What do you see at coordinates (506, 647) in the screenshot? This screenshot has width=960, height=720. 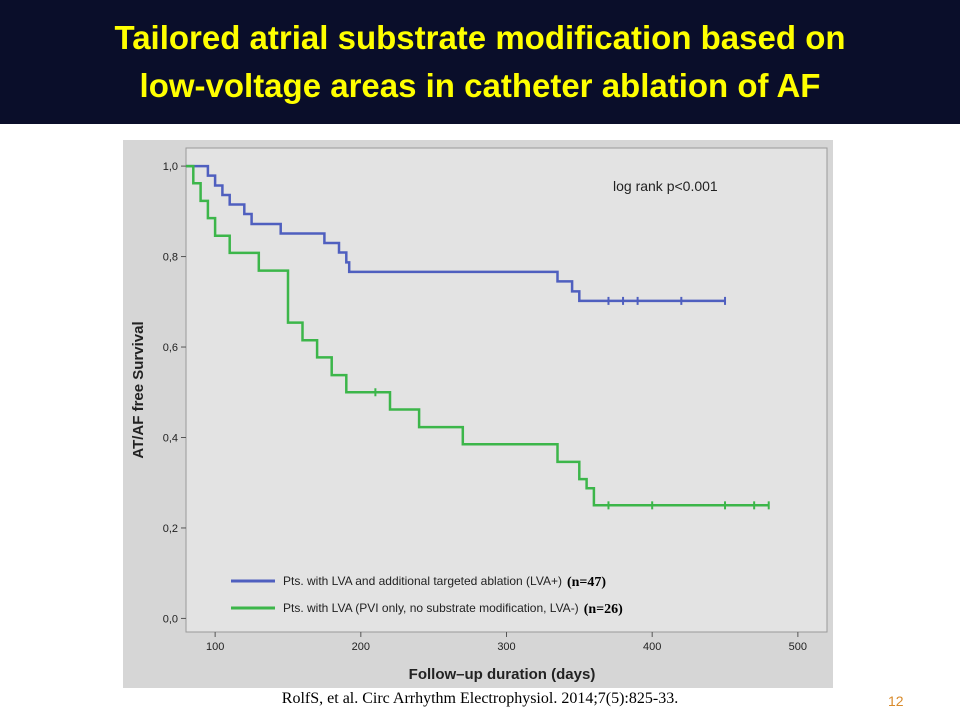 I see `x-tick-label: 300` at bounding box center [506, 647].